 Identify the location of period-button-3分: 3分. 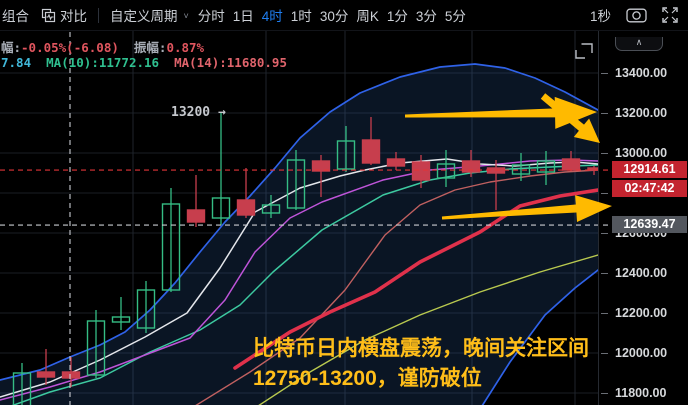
(426, 16).